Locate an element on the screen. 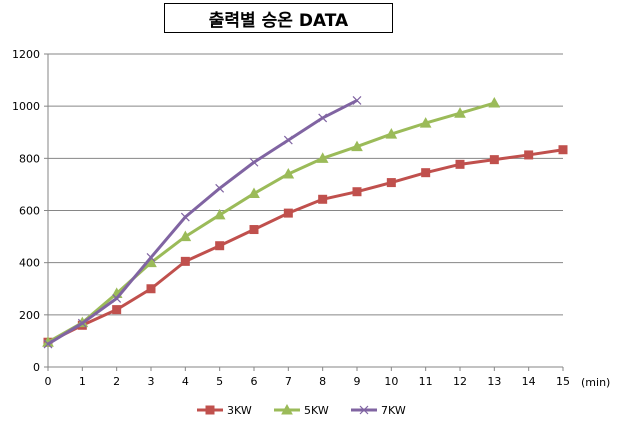  y-tick-label: 200 is located at coordinates (29, 315).